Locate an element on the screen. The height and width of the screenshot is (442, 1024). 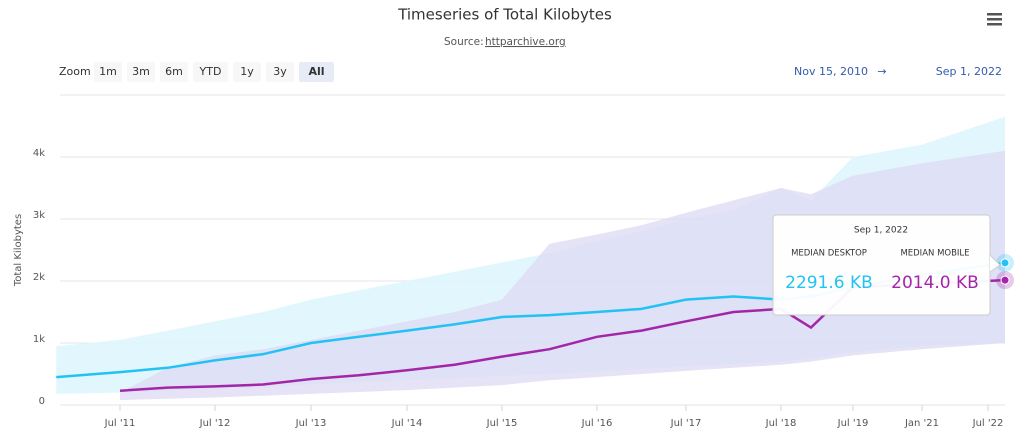
tooltip-series-name: MEDIAN DESKTOP is located at coordinates (829, 254).